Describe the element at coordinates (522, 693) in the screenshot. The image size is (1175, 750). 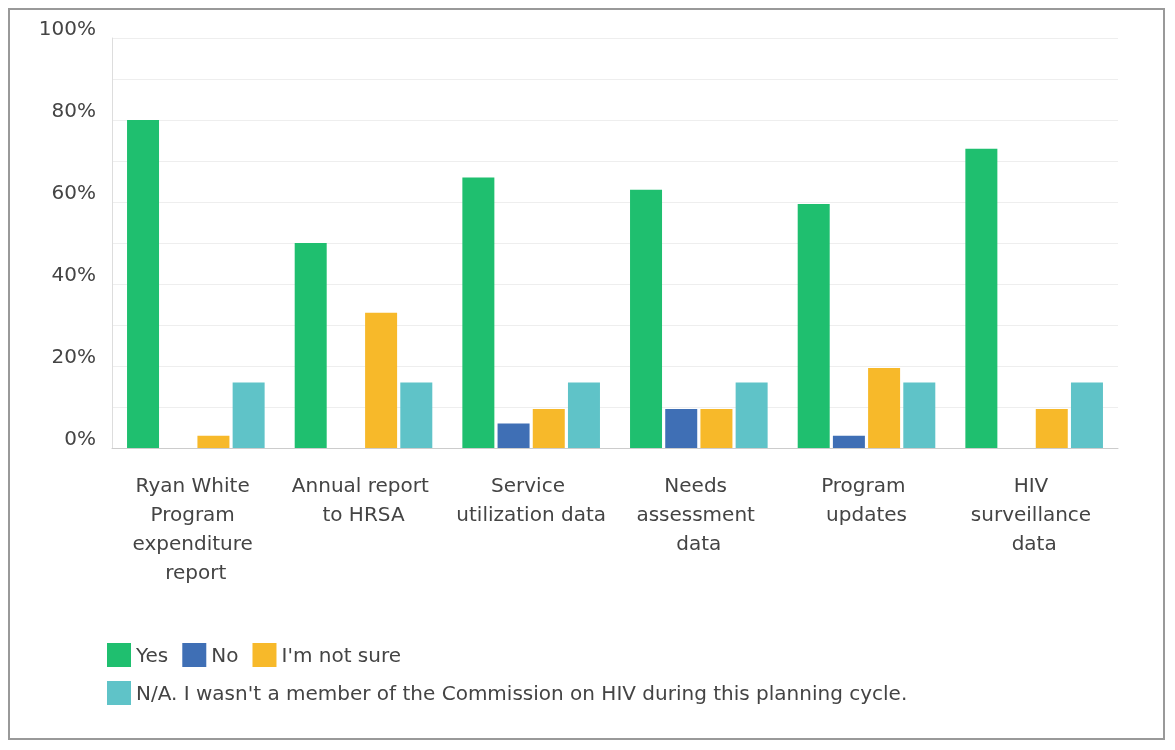
I see `legend-label: N/A. I wasn't a member of the Commission on HIV during this planning cycle.` at that location.